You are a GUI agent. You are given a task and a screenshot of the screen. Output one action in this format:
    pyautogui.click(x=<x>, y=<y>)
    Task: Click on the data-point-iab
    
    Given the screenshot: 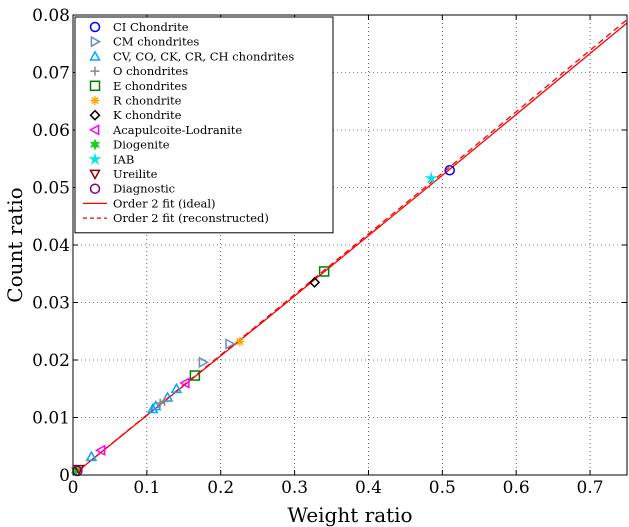 What is the action you would take?
    pyautogui.click(x=431, y=177)
    